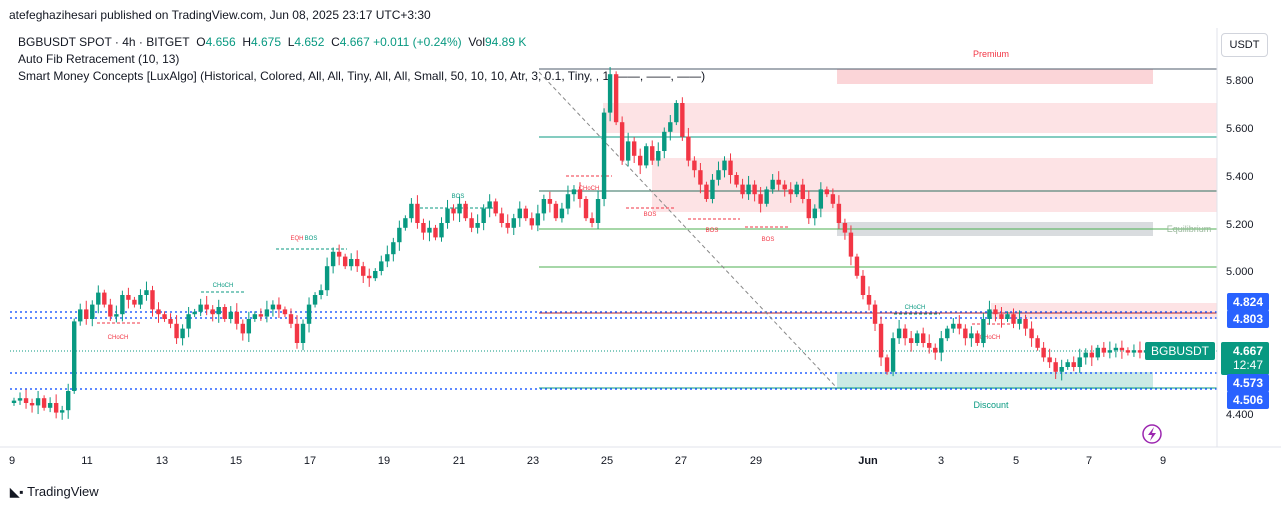 The height and width of the screenshot is (510, 1281). What do you see at coordinates (1247, 400) in the screenshot?
I see `price-badge-4506: 4.506` at bounding box center [1247, 400].